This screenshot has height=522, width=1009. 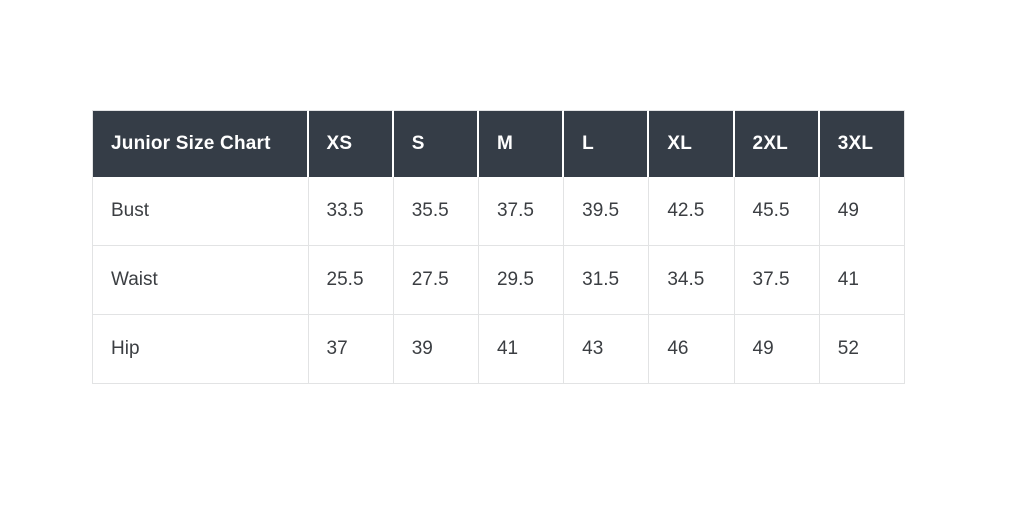 I want to click on cell-bust-xs: 33.5, so click(x=351, y=211).